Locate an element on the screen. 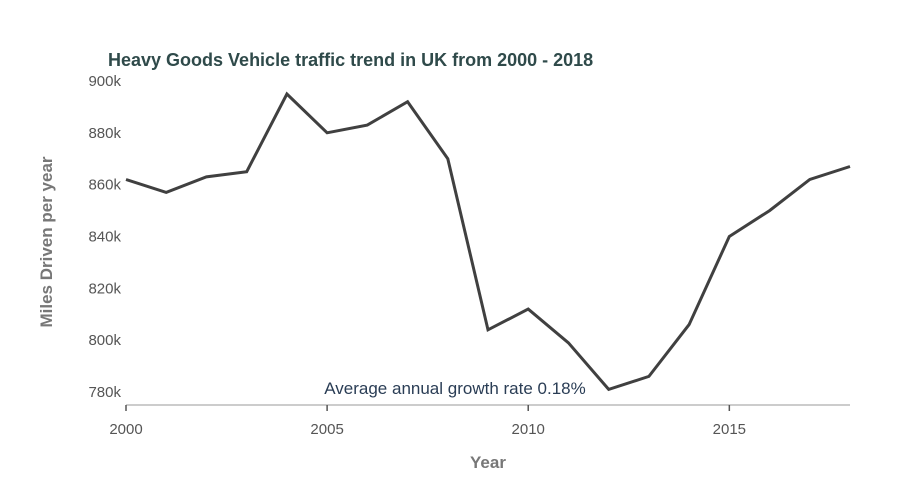 The image size is (897, 490). x-axis: 2000 2005 2010 2015 is located at coordinates (479, 421).